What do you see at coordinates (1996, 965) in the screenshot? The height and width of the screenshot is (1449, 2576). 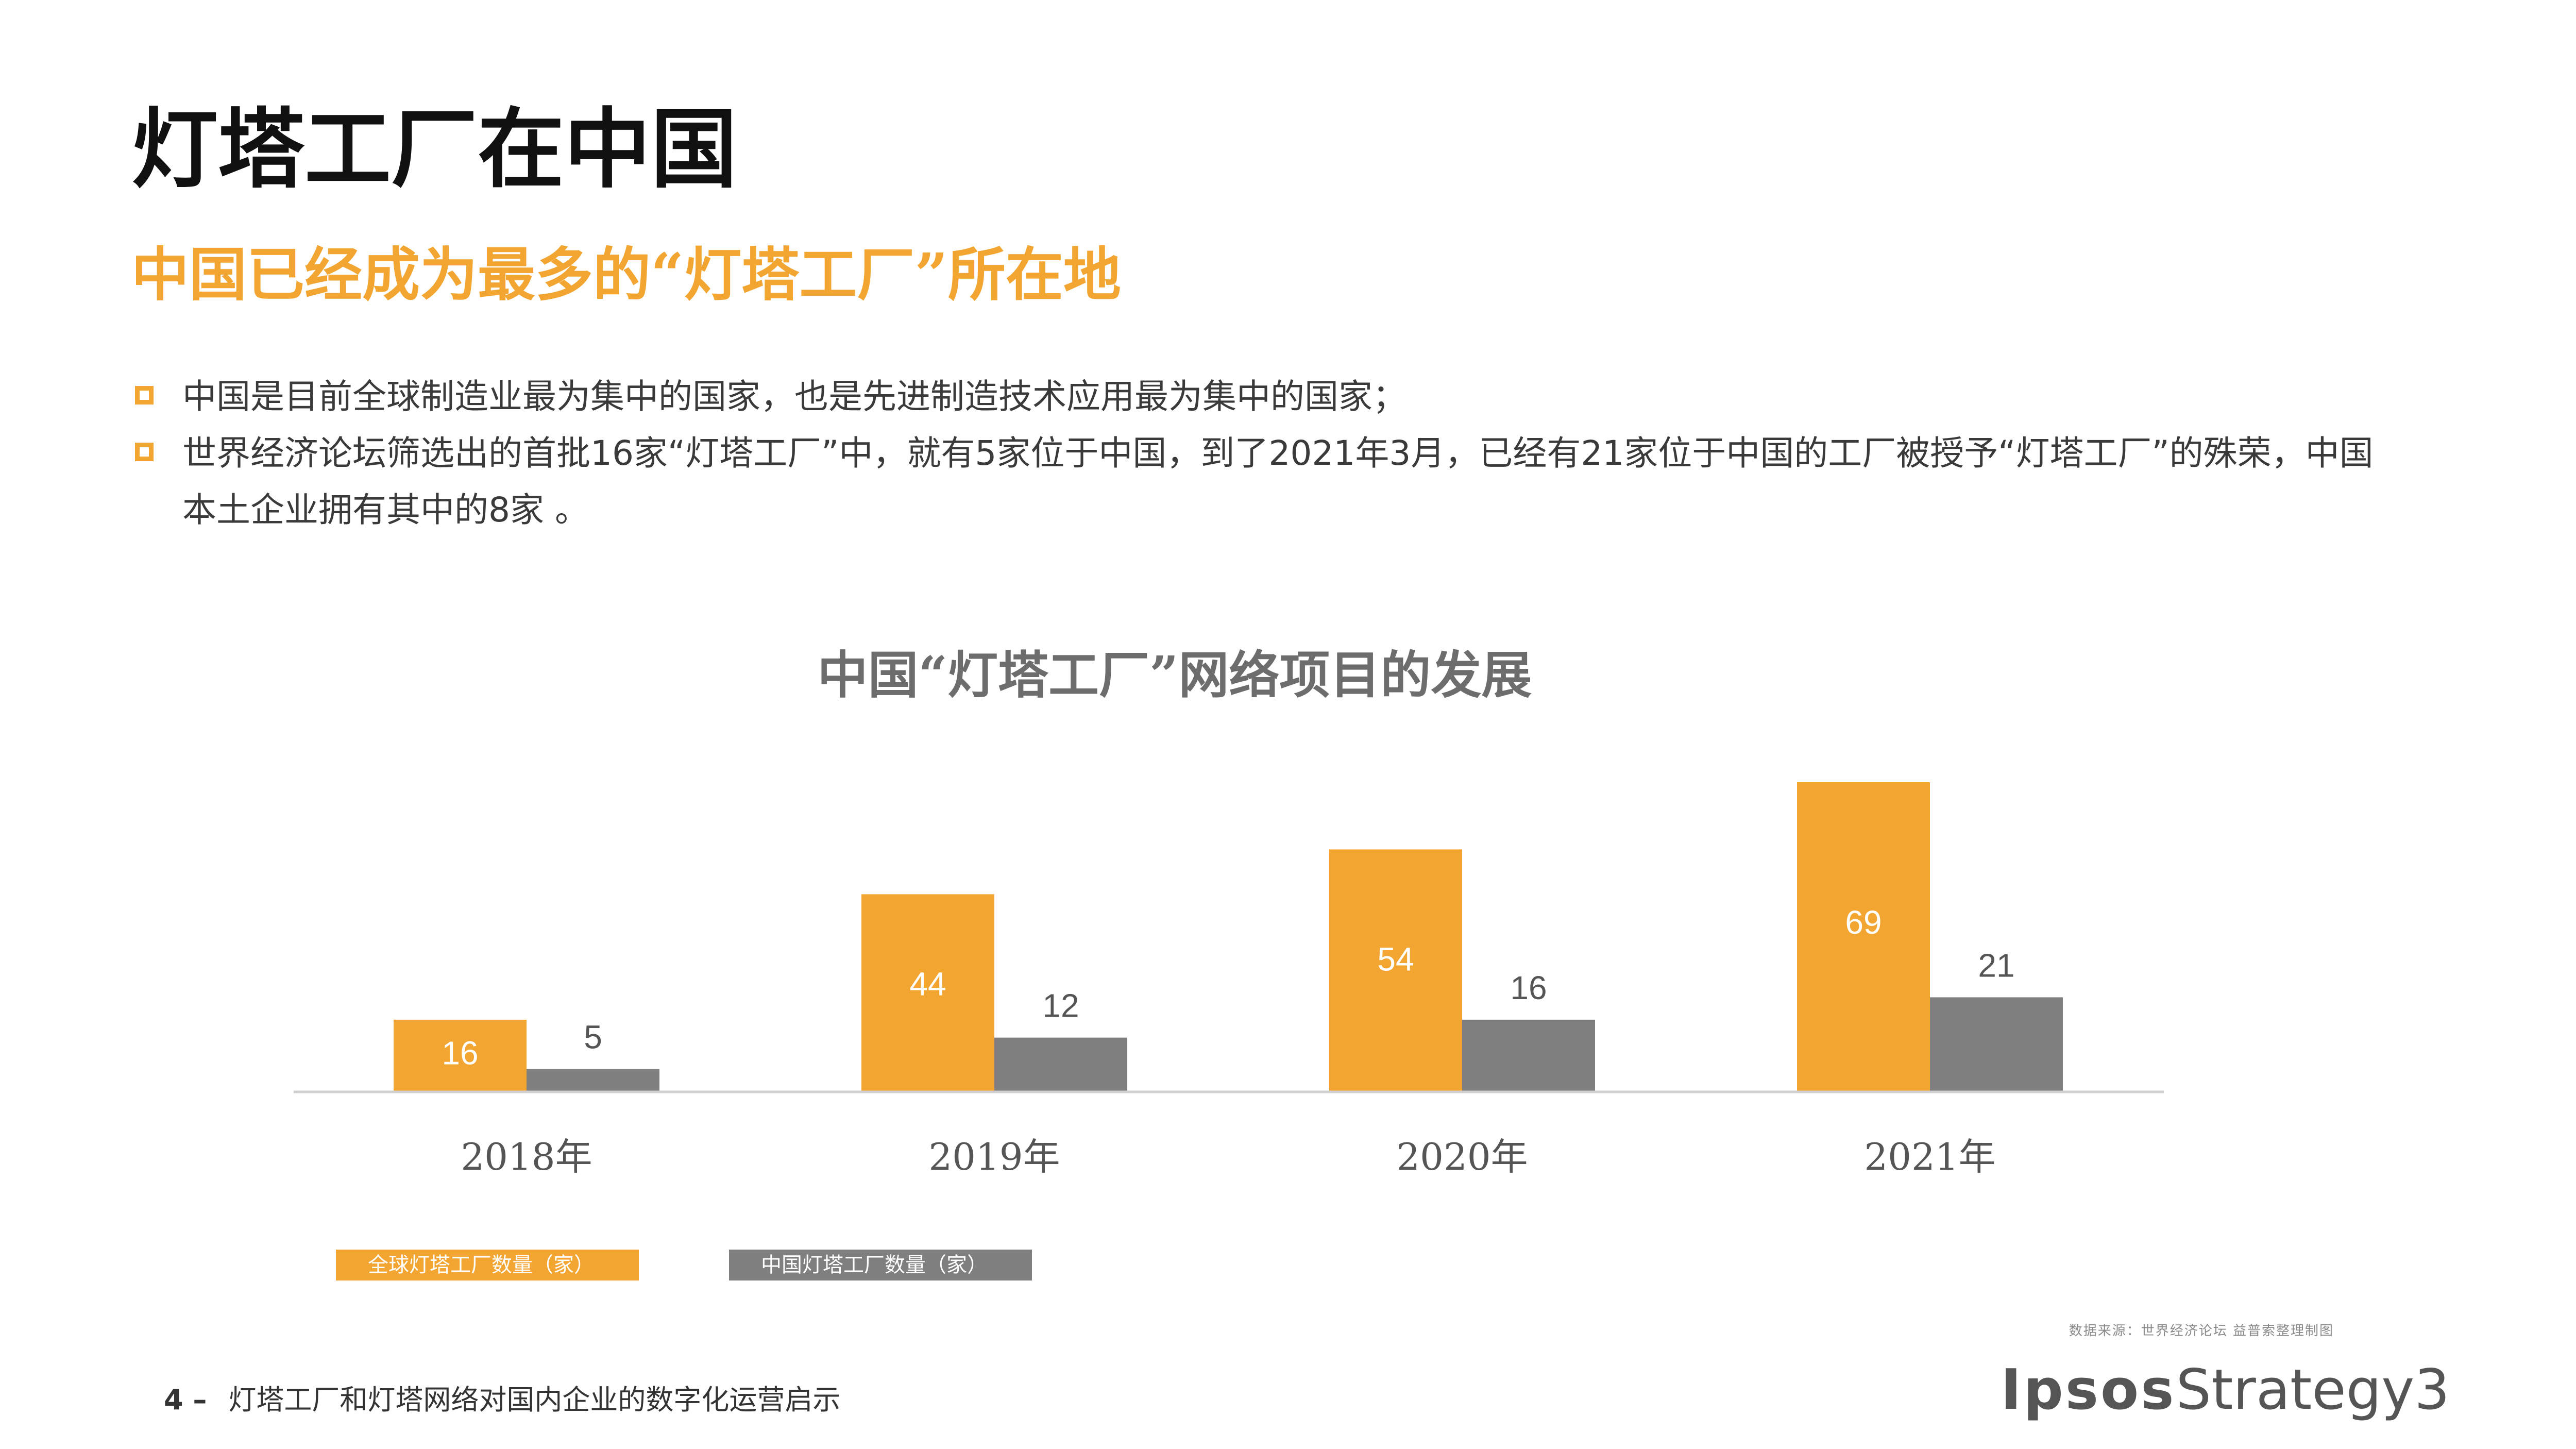 I see `data-label: 21` at bounding box center [1996, 965].